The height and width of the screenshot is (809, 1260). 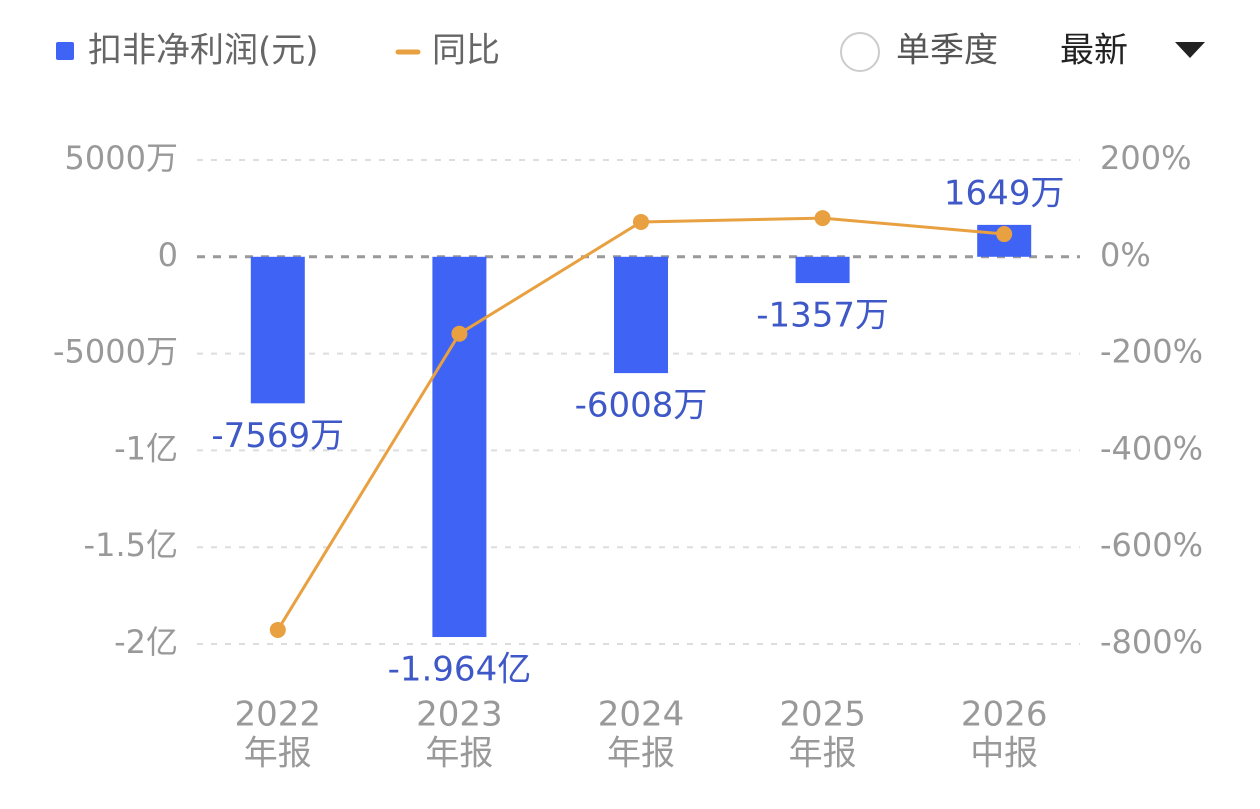 What do you see at coordinates (1145, 158) in the screenshot?
I see `y2-tick-label: 200%` at bounding box center [1145, 158].